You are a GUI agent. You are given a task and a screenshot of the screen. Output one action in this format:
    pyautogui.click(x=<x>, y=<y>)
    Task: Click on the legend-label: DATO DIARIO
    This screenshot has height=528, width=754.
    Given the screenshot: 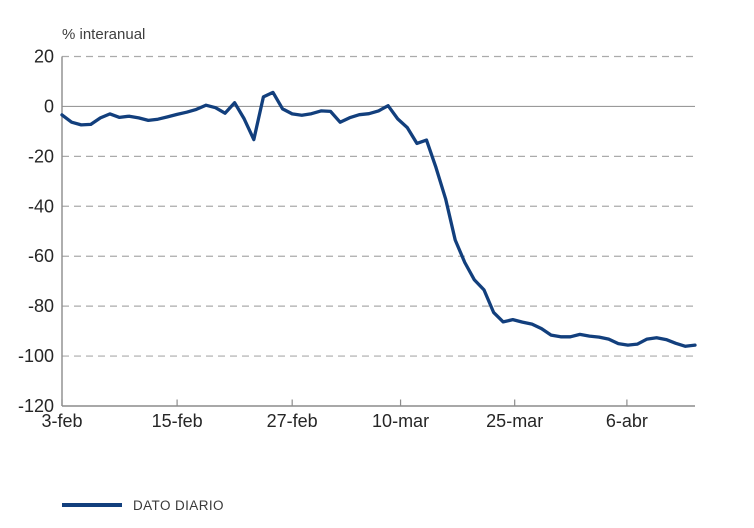 What is the action you would take?
    pyautogui.click(x=178, y=505)
    